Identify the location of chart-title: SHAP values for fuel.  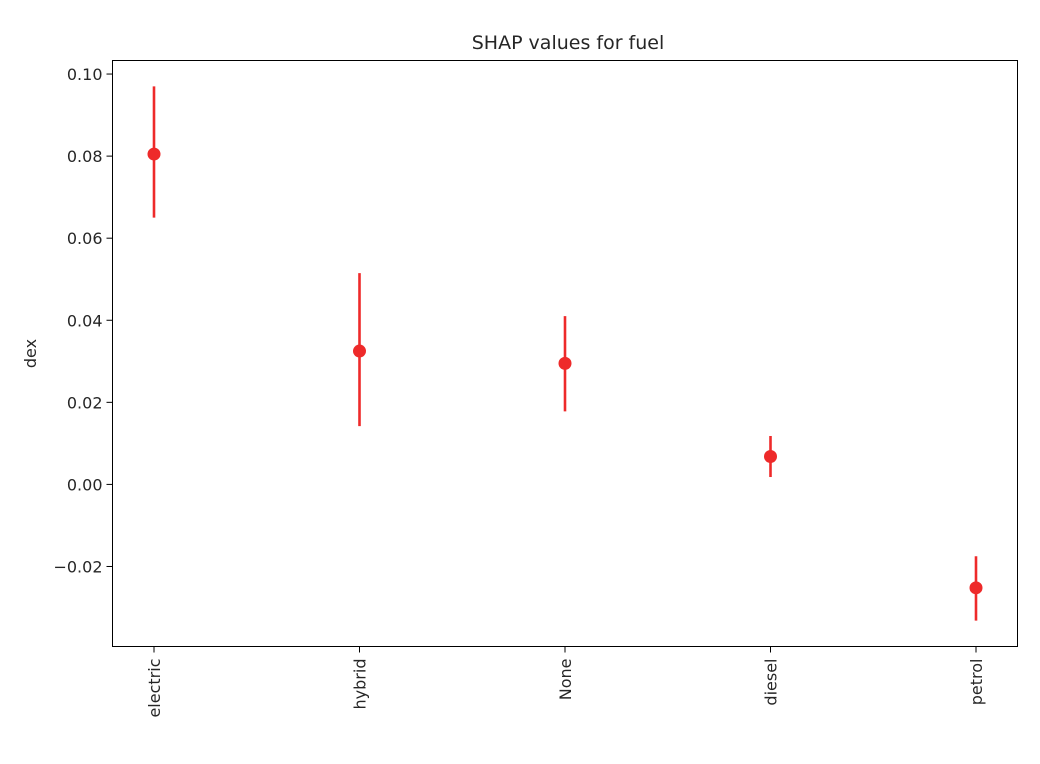
(568, 43).